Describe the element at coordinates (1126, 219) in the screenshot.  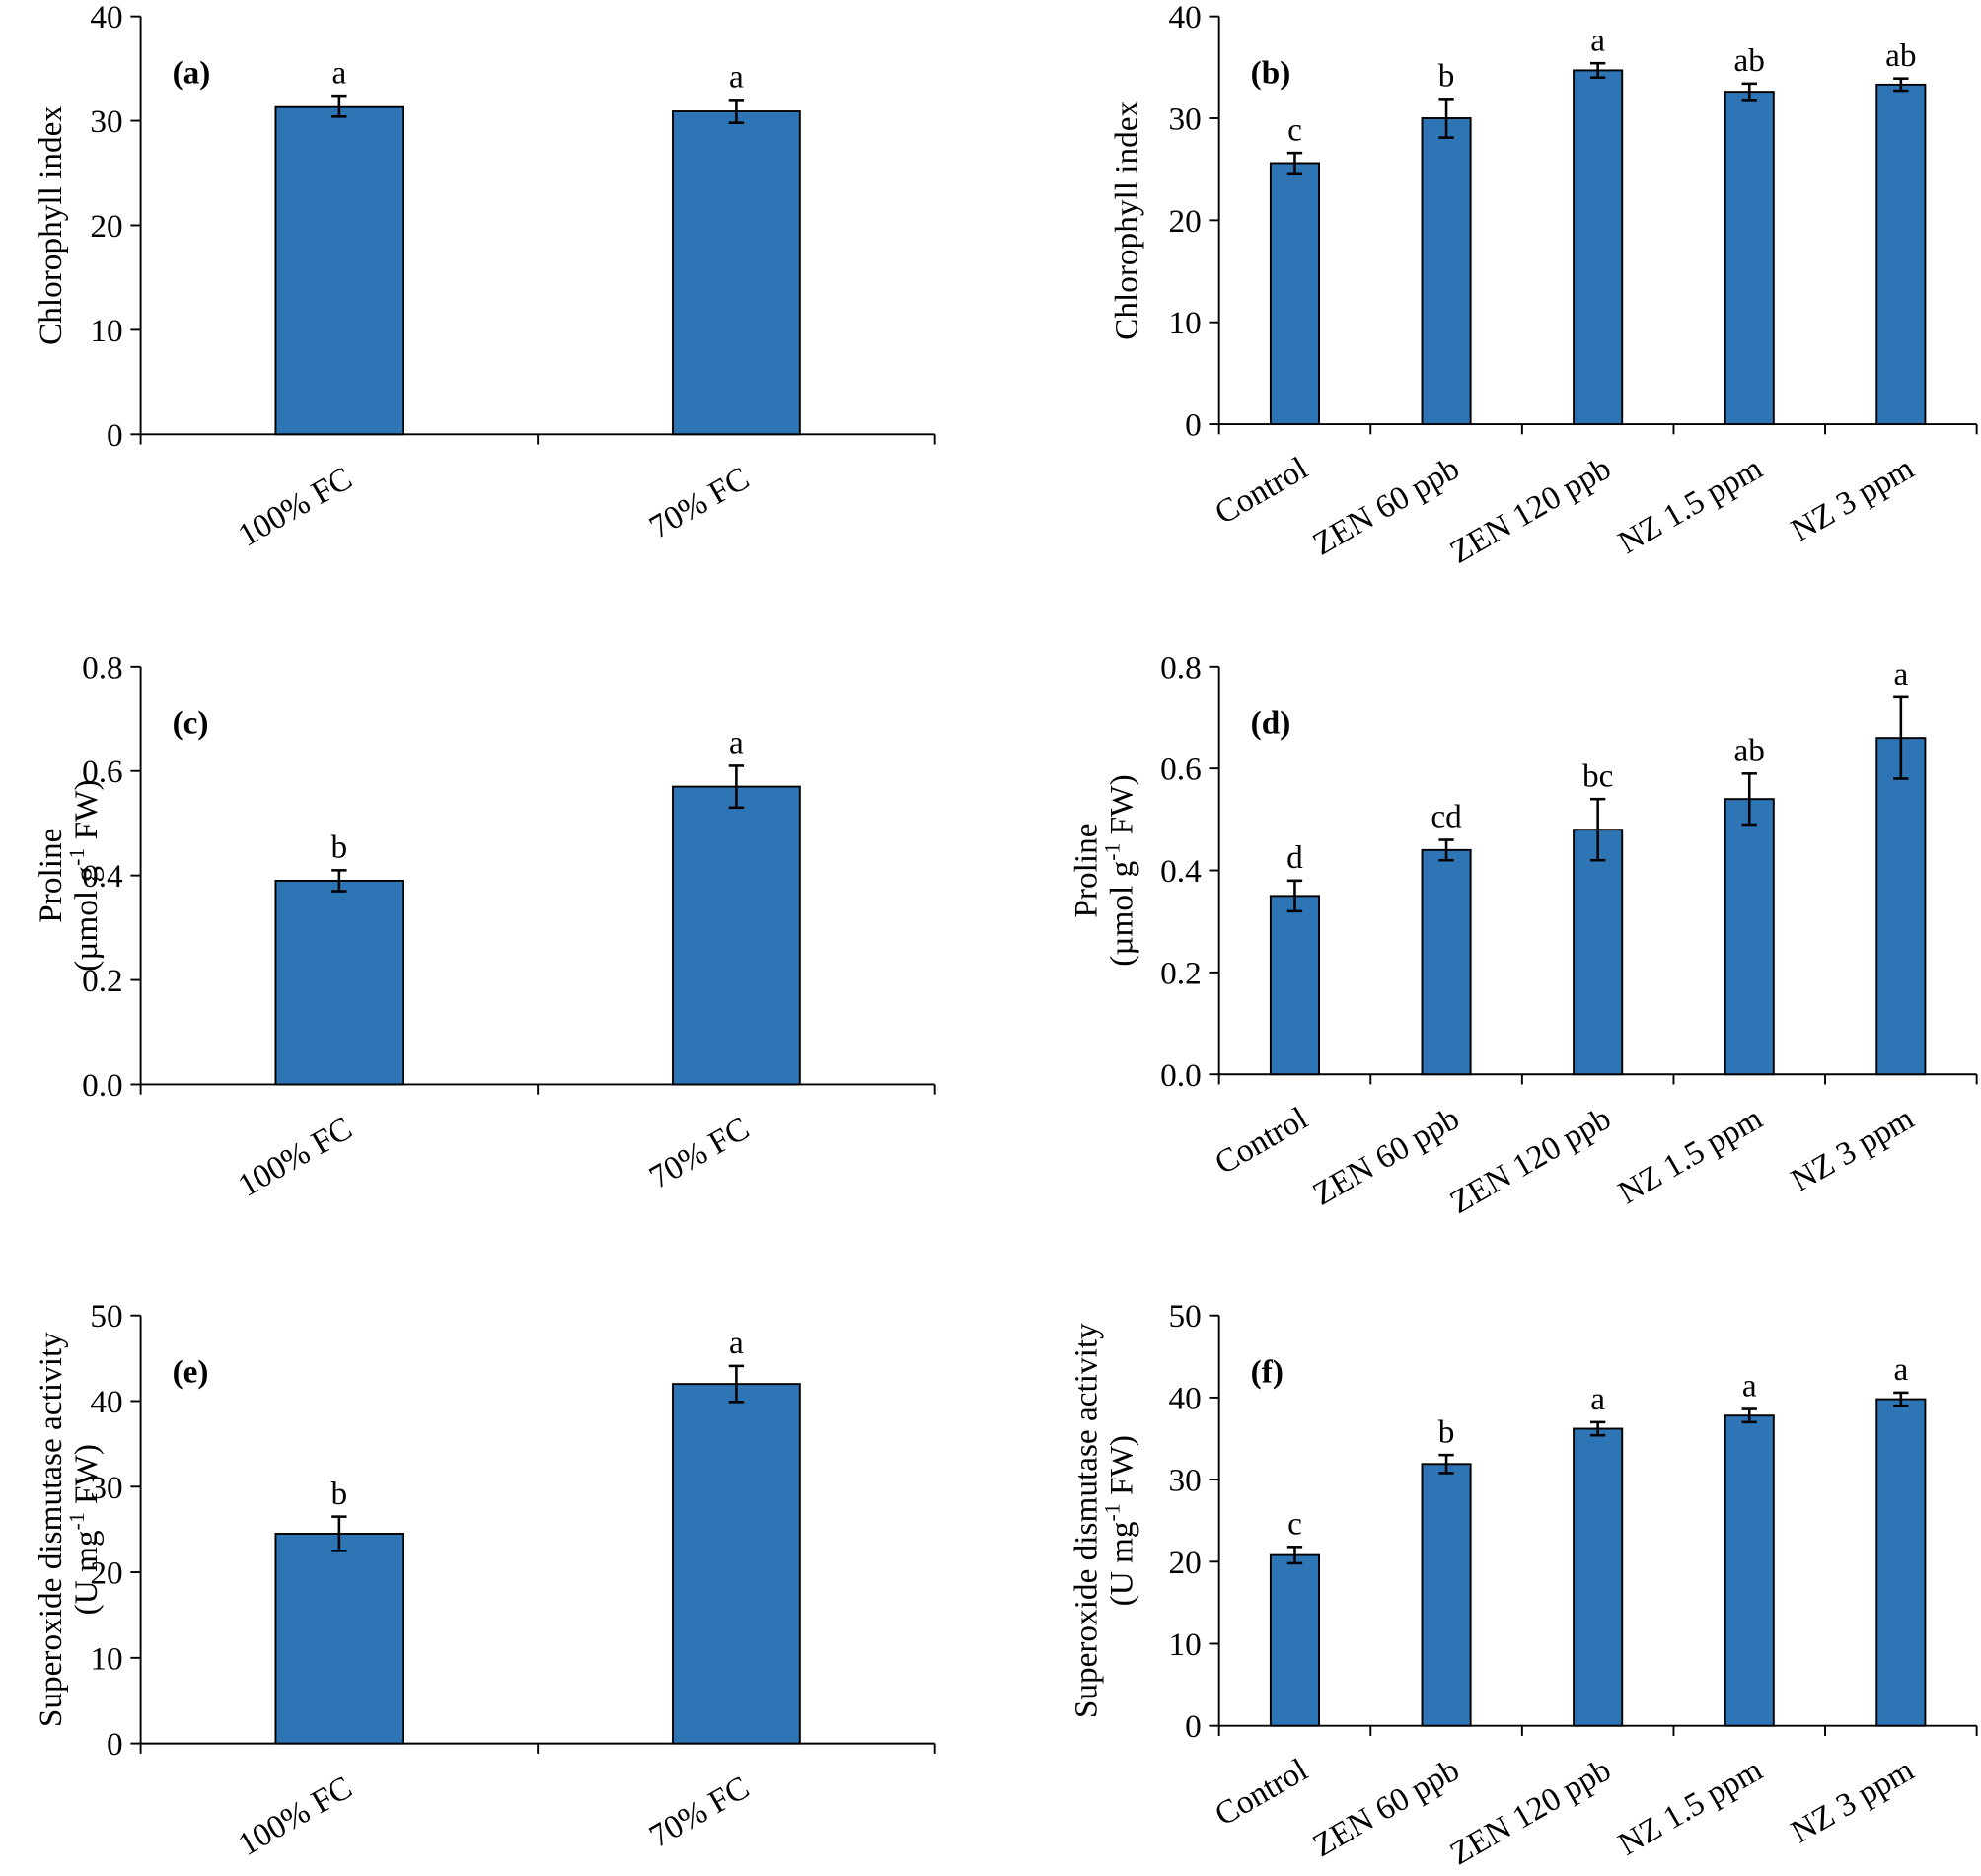
I see `y-axis-label: Chlorophyll index` at that location.